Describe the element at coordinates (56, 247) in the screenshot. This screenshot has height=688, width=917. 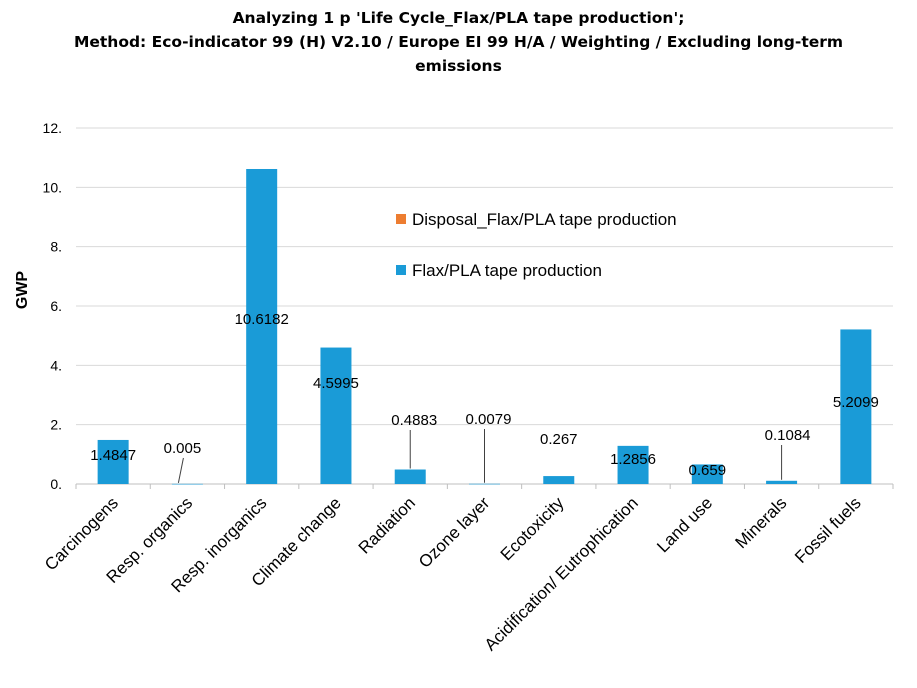
I see `y-tick-label: 8.` at that location.